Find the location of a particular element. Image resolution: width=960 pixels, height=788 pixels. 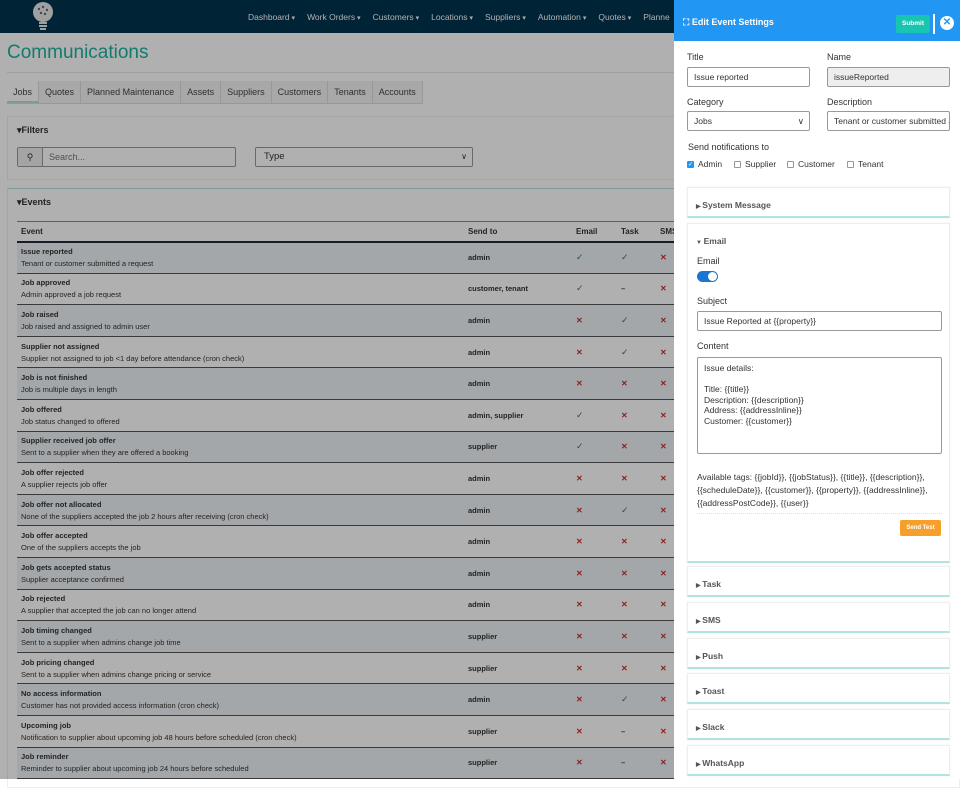

chevron-down-icon: ∨ is located at coordinates (800, 121).